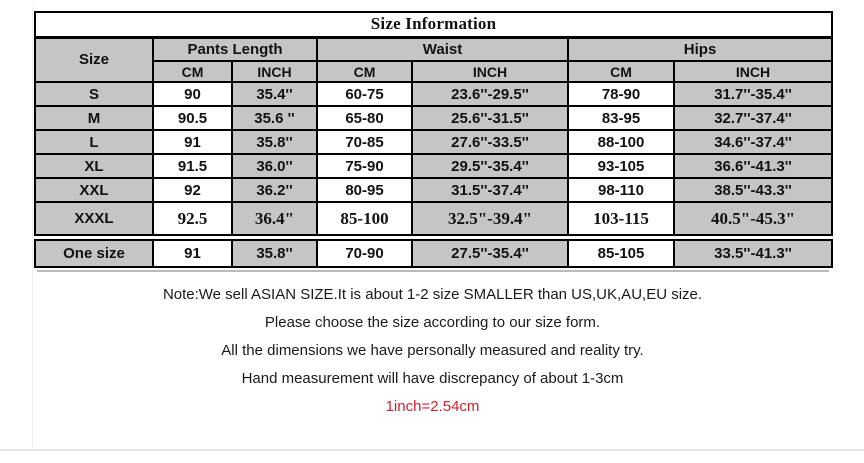  What do you see at coordinates (364, 166) in the screenshot?
I see `cell-waist-cm: 75-90` at bounding box center [364, 166].